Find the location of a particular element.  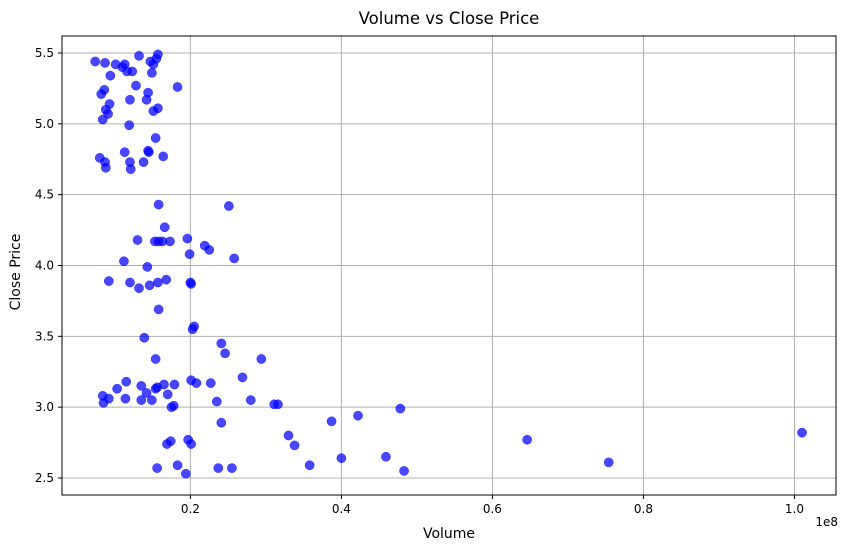

y-tick-label: 2.5 is located at coordinates (44, 478).